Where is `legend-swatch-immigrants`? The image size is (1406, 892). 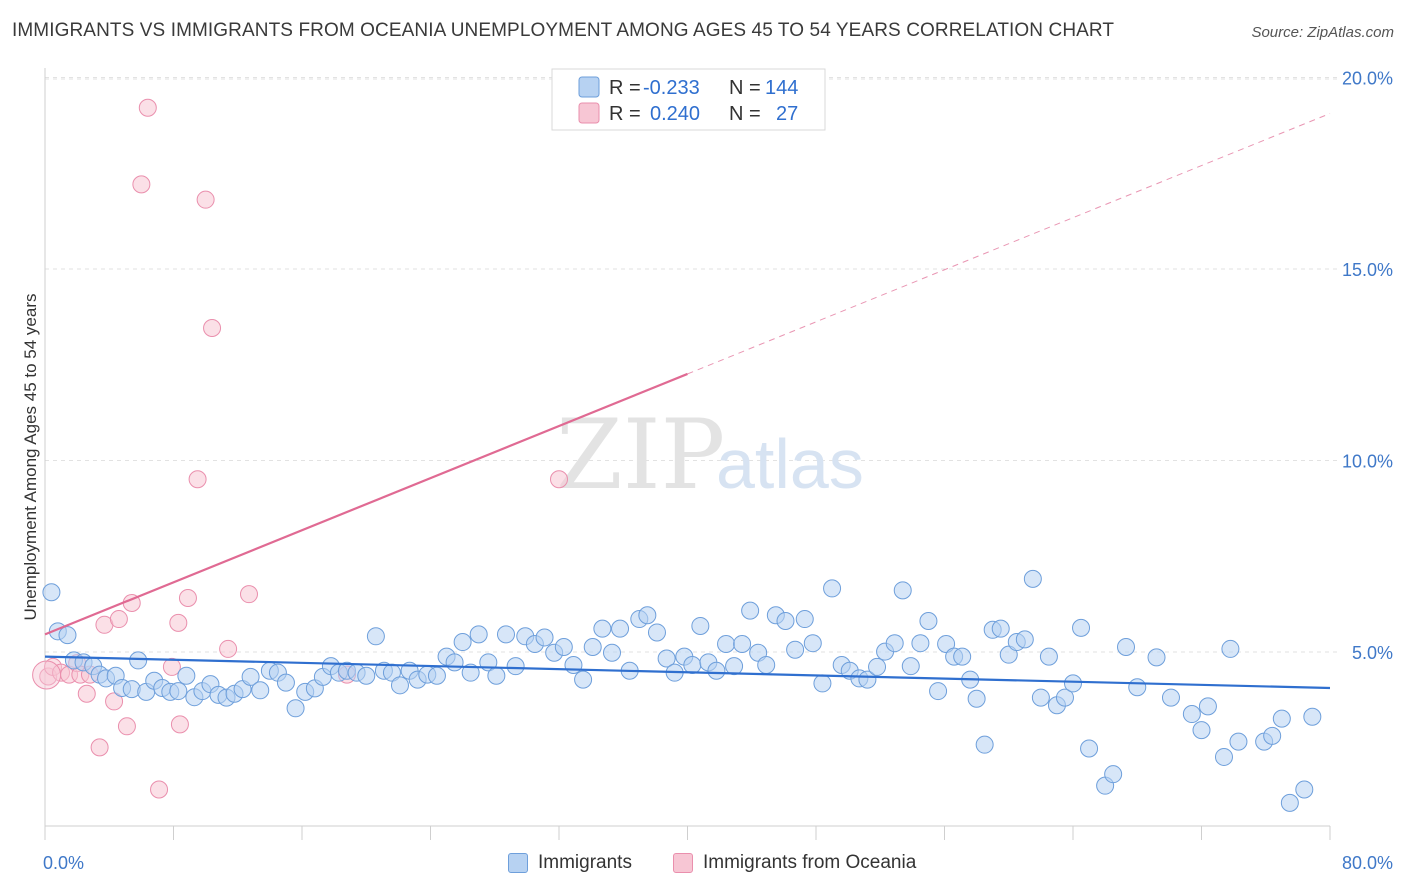 legend-swatch-immigrants is located at coordinates (589, 87).